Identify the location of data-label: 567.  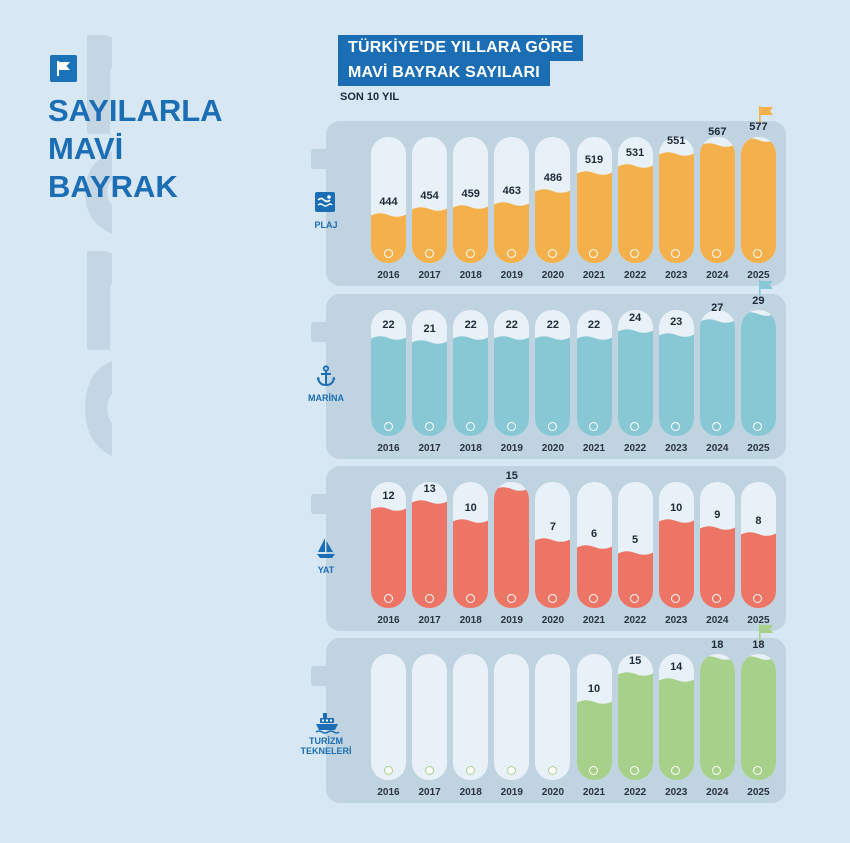
(717, 132).